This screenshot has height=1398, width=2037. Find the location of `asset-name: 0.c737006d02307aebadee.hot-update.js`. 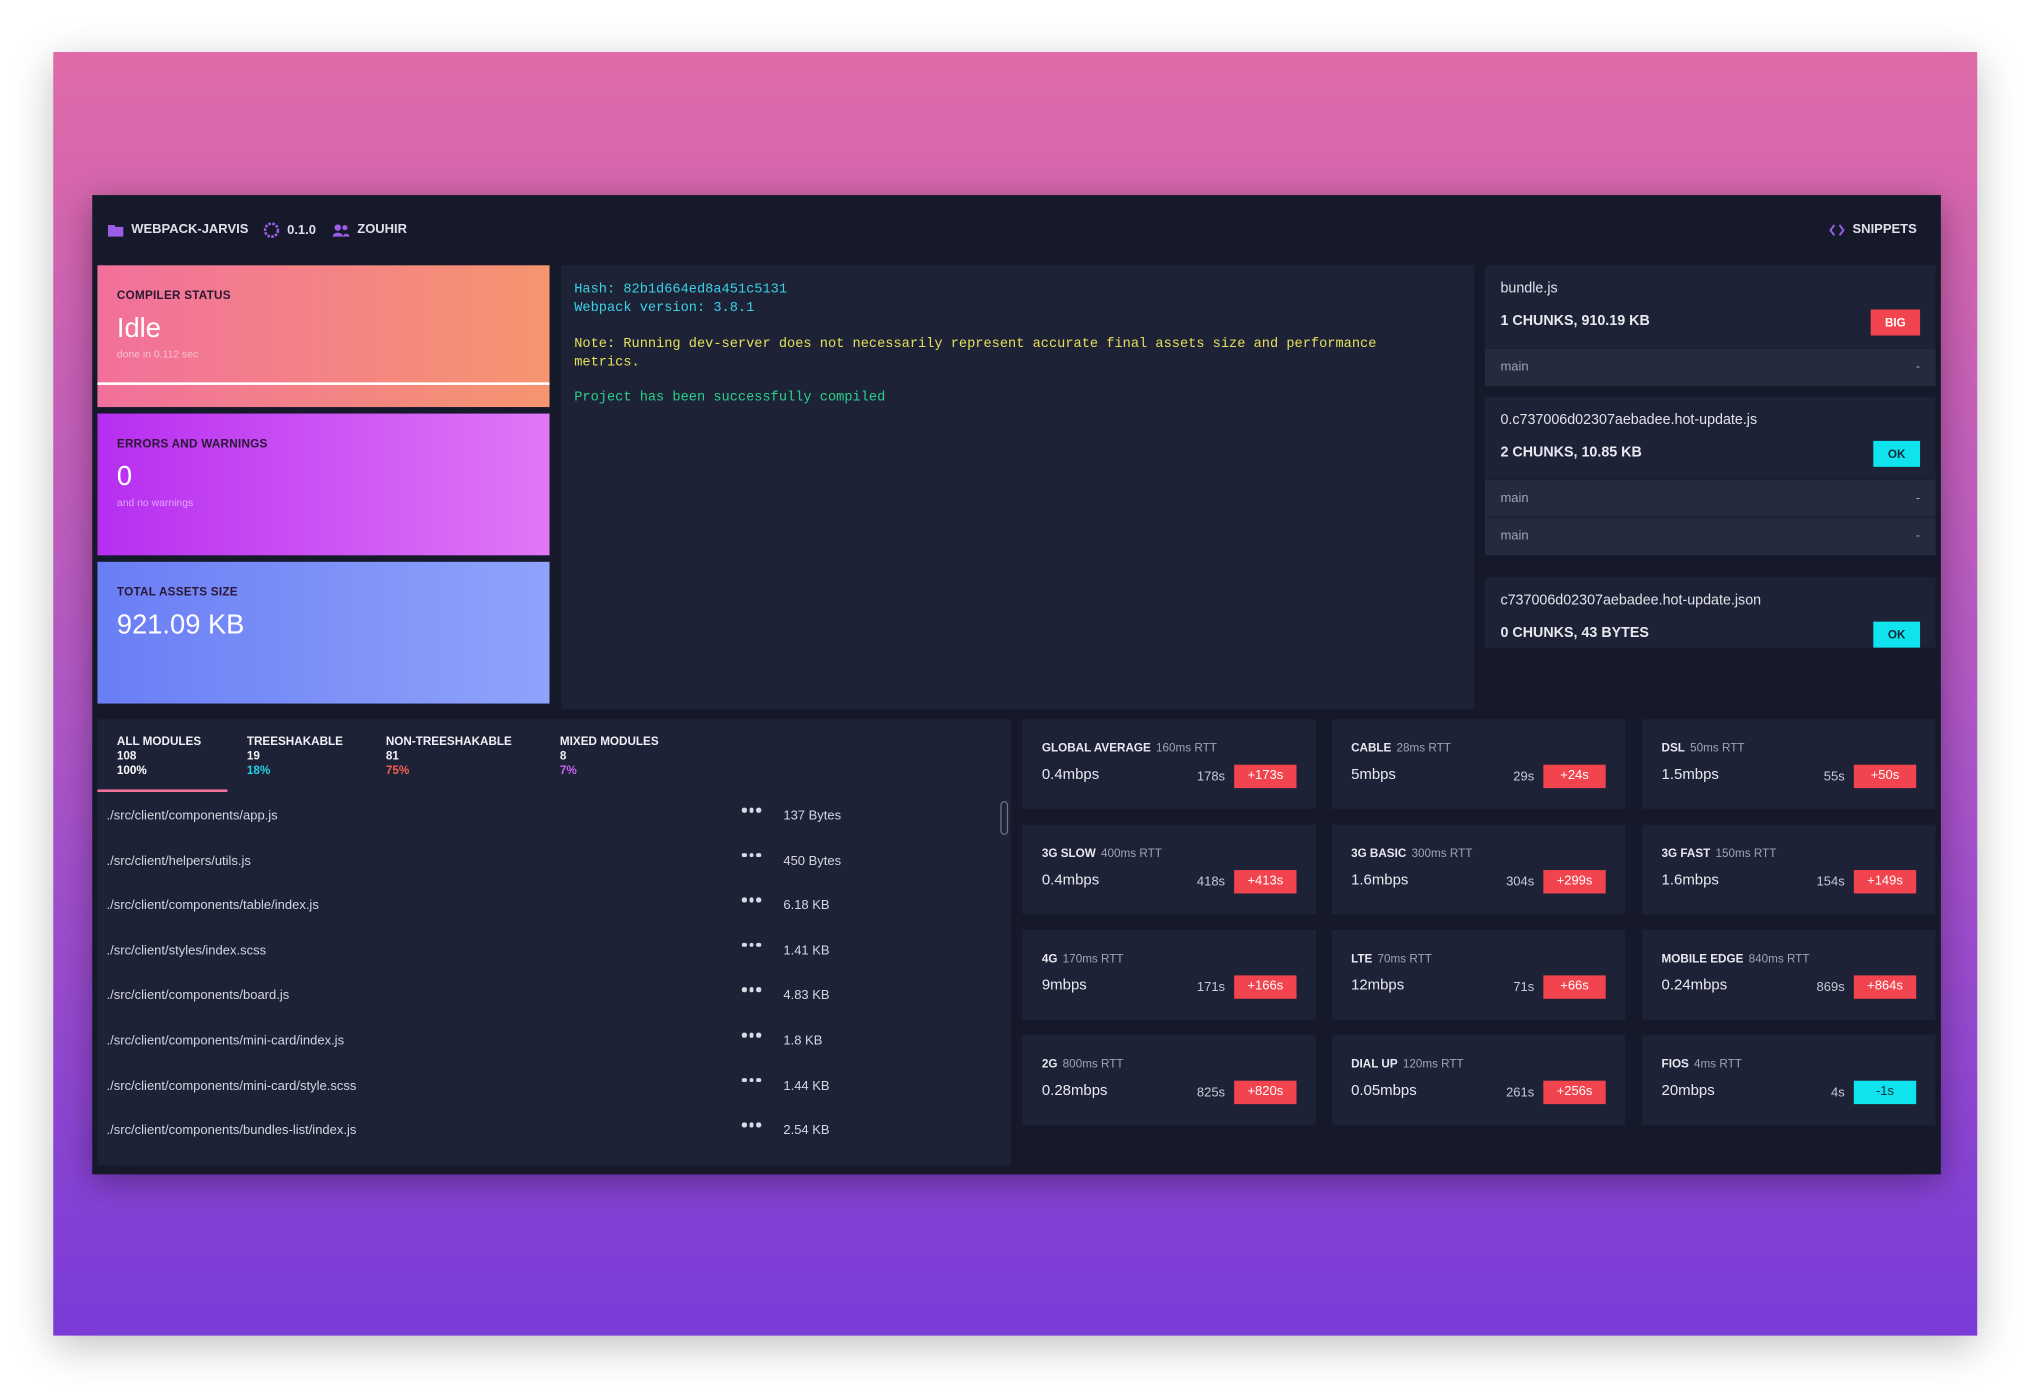

asset-name: 0.c737006d02307aebadee.hot-update.js is located at coordinates (1629, 420).